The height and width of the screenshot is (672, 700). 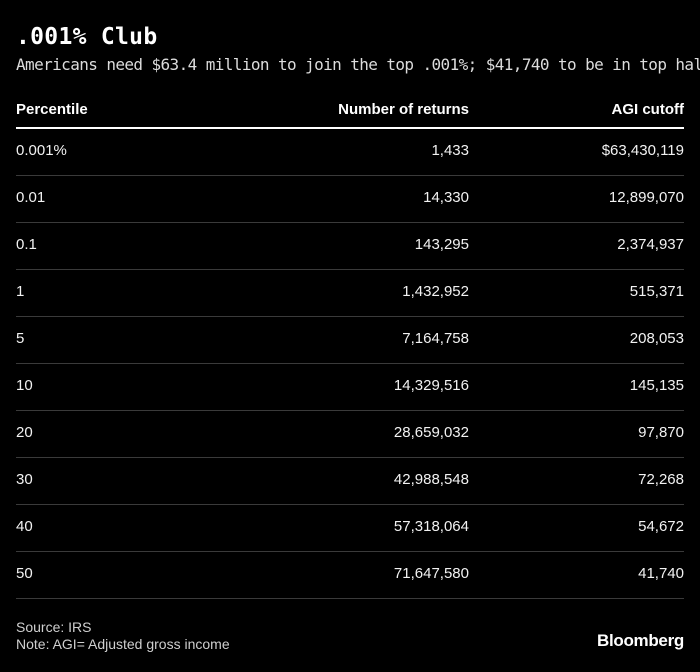 I want to click on header-number-of-returns: Number of returns, so click(x=403, y=109).